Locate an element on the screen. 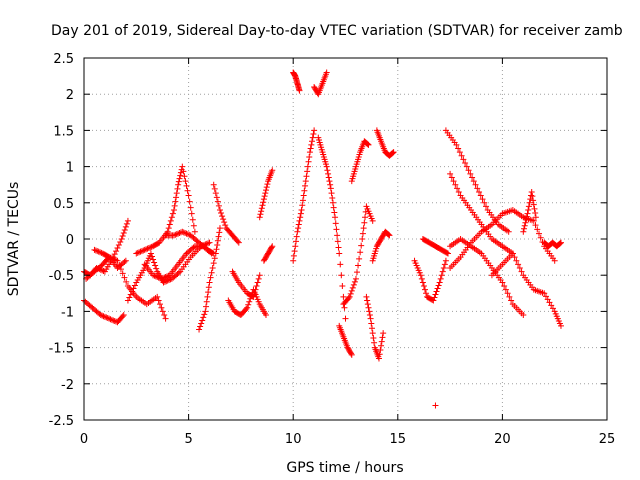 The width and height of the screenshot is (640, 480). x-tick-label: 15 is located at coordinates (398, 439).